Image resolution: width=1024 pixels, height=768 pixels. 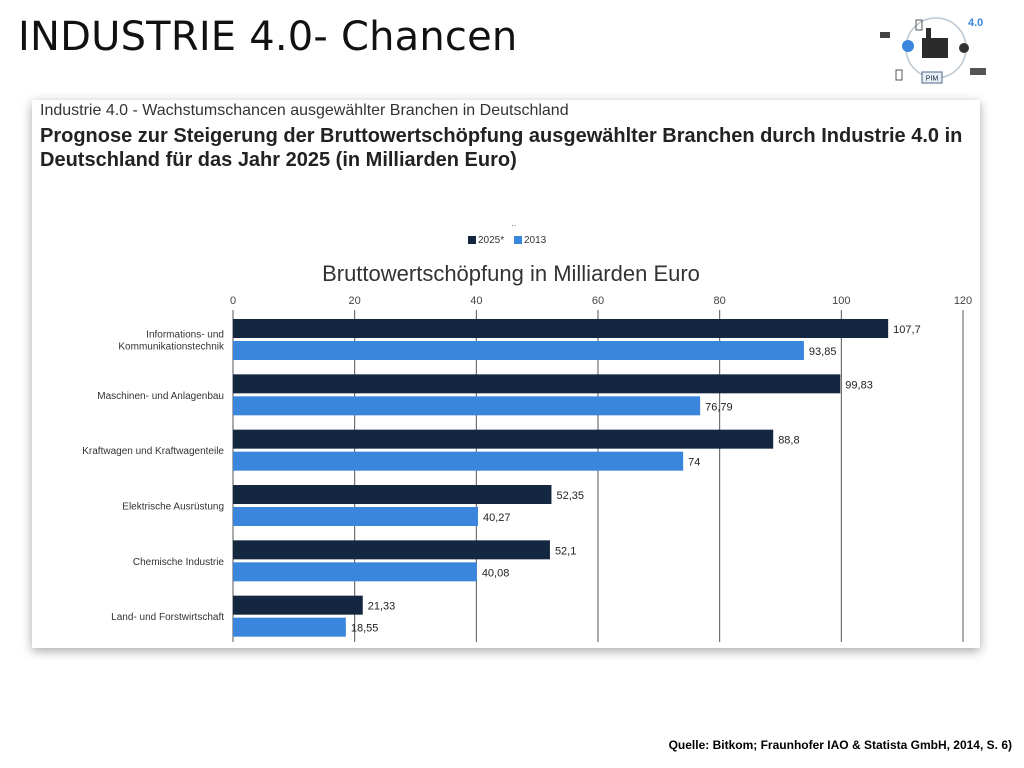 I want to click on cloud-icon, so click(x=908, y=46).